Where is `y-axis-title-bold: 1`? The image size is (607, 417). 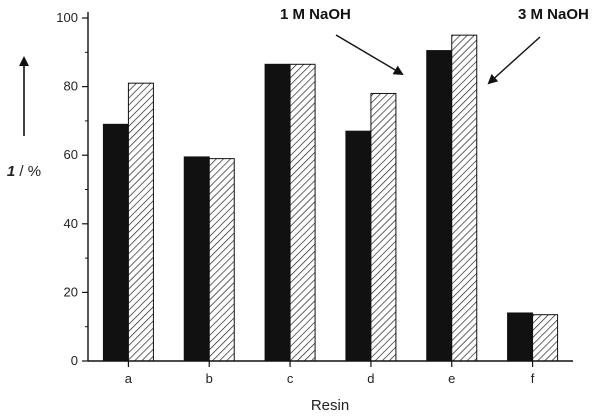 y-axis-title-bold: 1 is located at coordinates (11, 171).